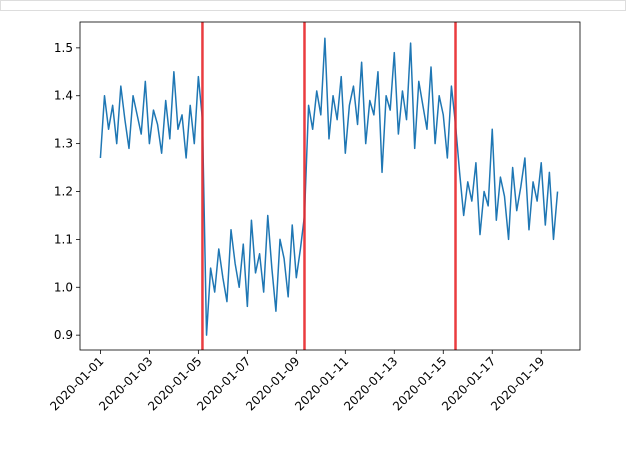  I want to click on y-tick-label: 1.2, so click(63, 192).